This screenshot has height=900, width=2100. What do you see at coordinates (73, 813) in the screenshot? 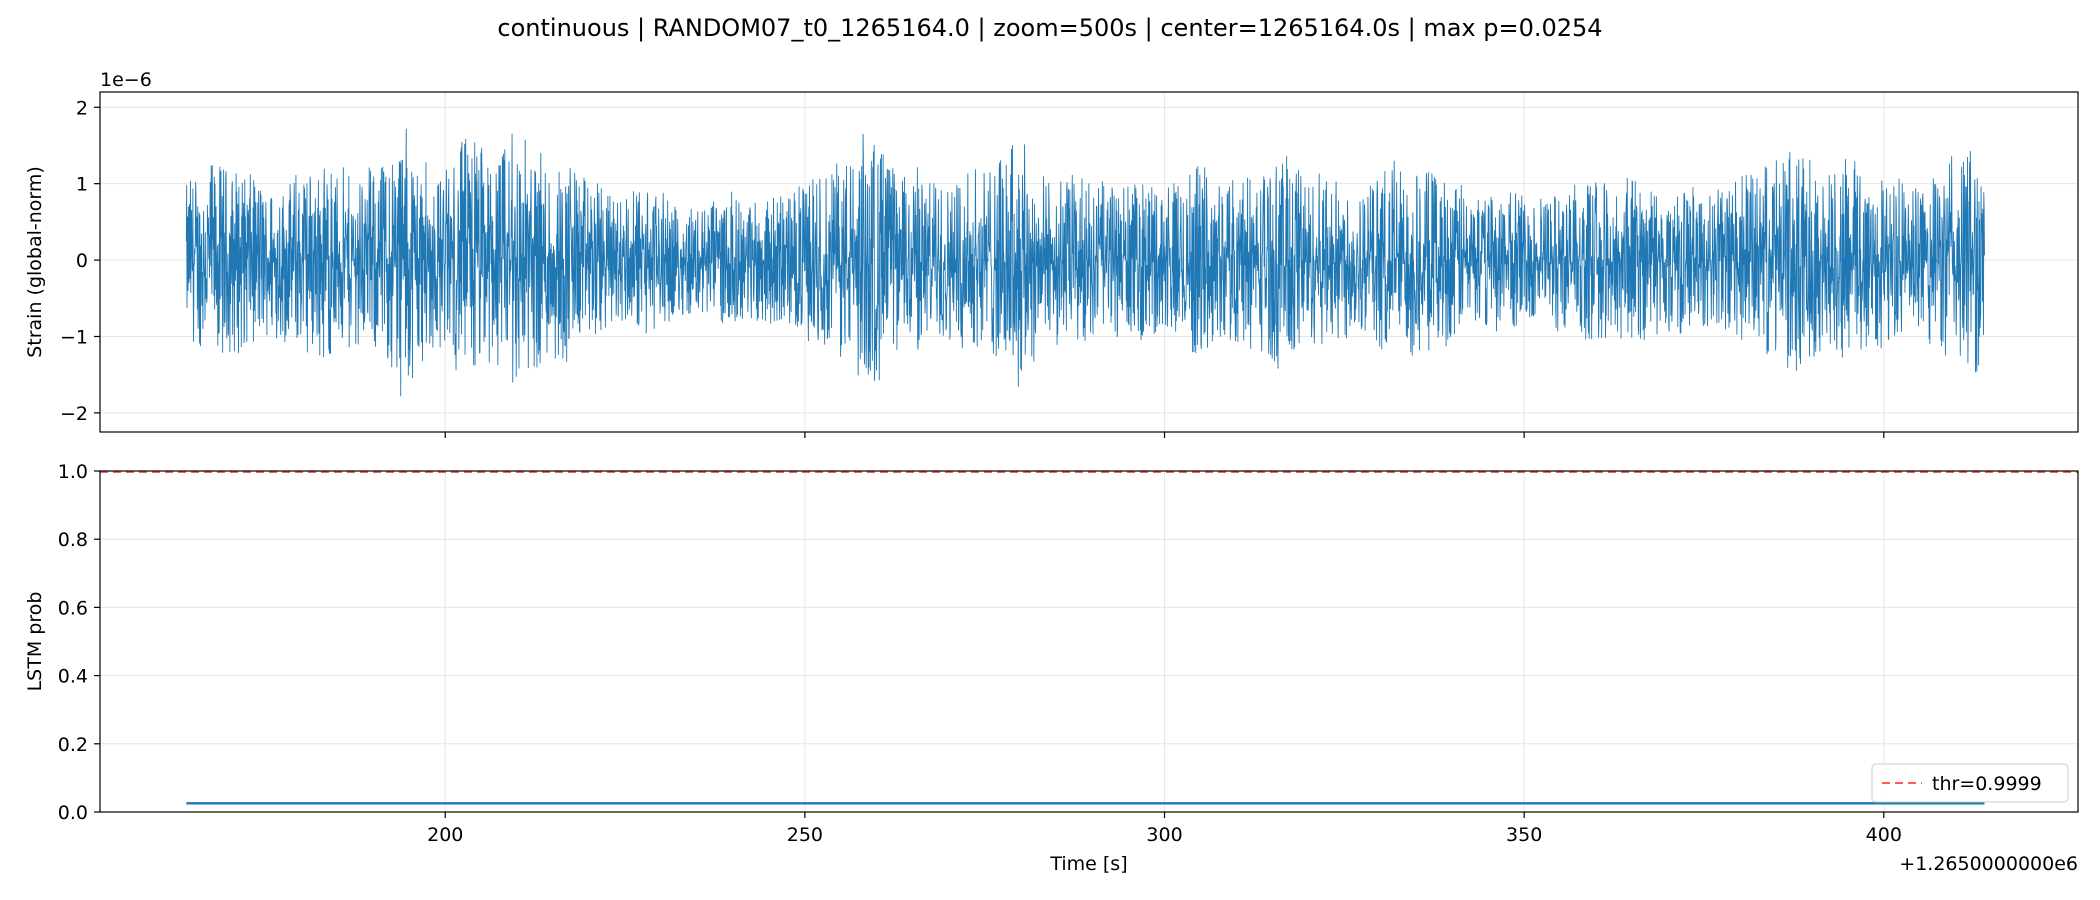
I see `prob-y-tick-label: 0.0` at bounding box center [73, 813].